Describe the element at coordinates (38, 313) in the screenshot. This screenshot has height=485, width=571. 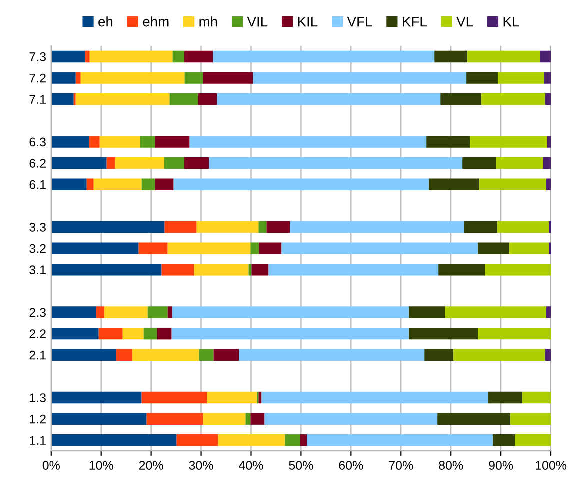
I see `y-tick-label: 2.3` at that location.